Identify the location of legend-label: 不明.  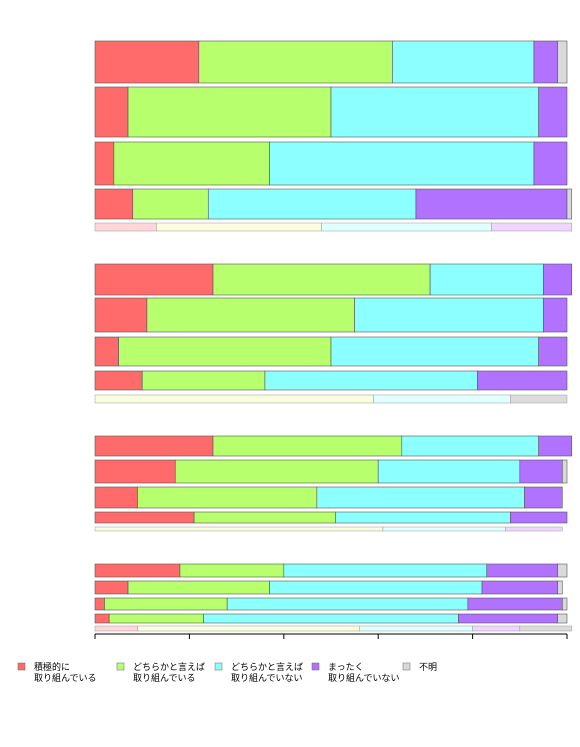
(428, 667).